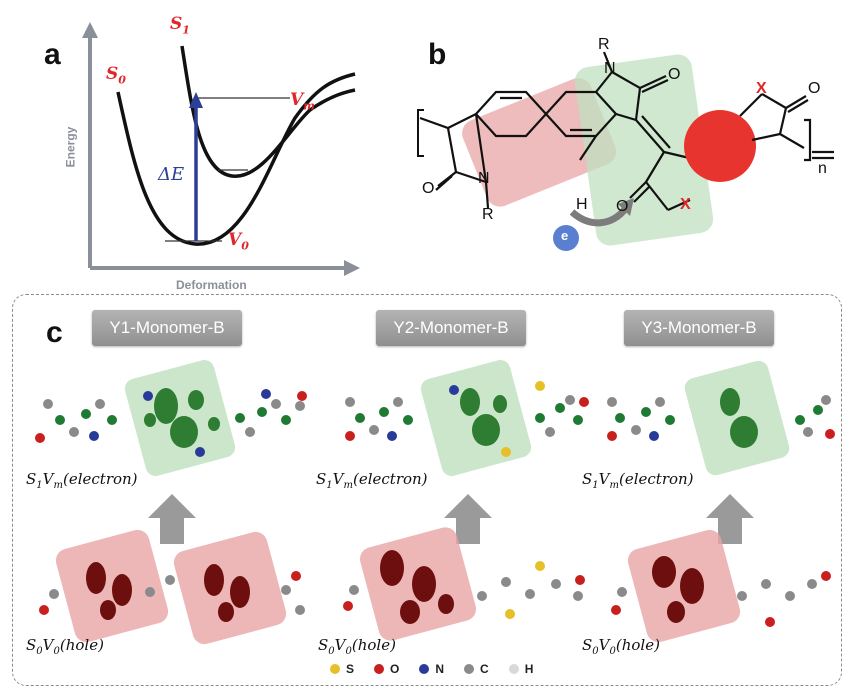  Describe the element at coordinates (395, 669) in the screenshot. I see `legend-label-o: O` at that location.